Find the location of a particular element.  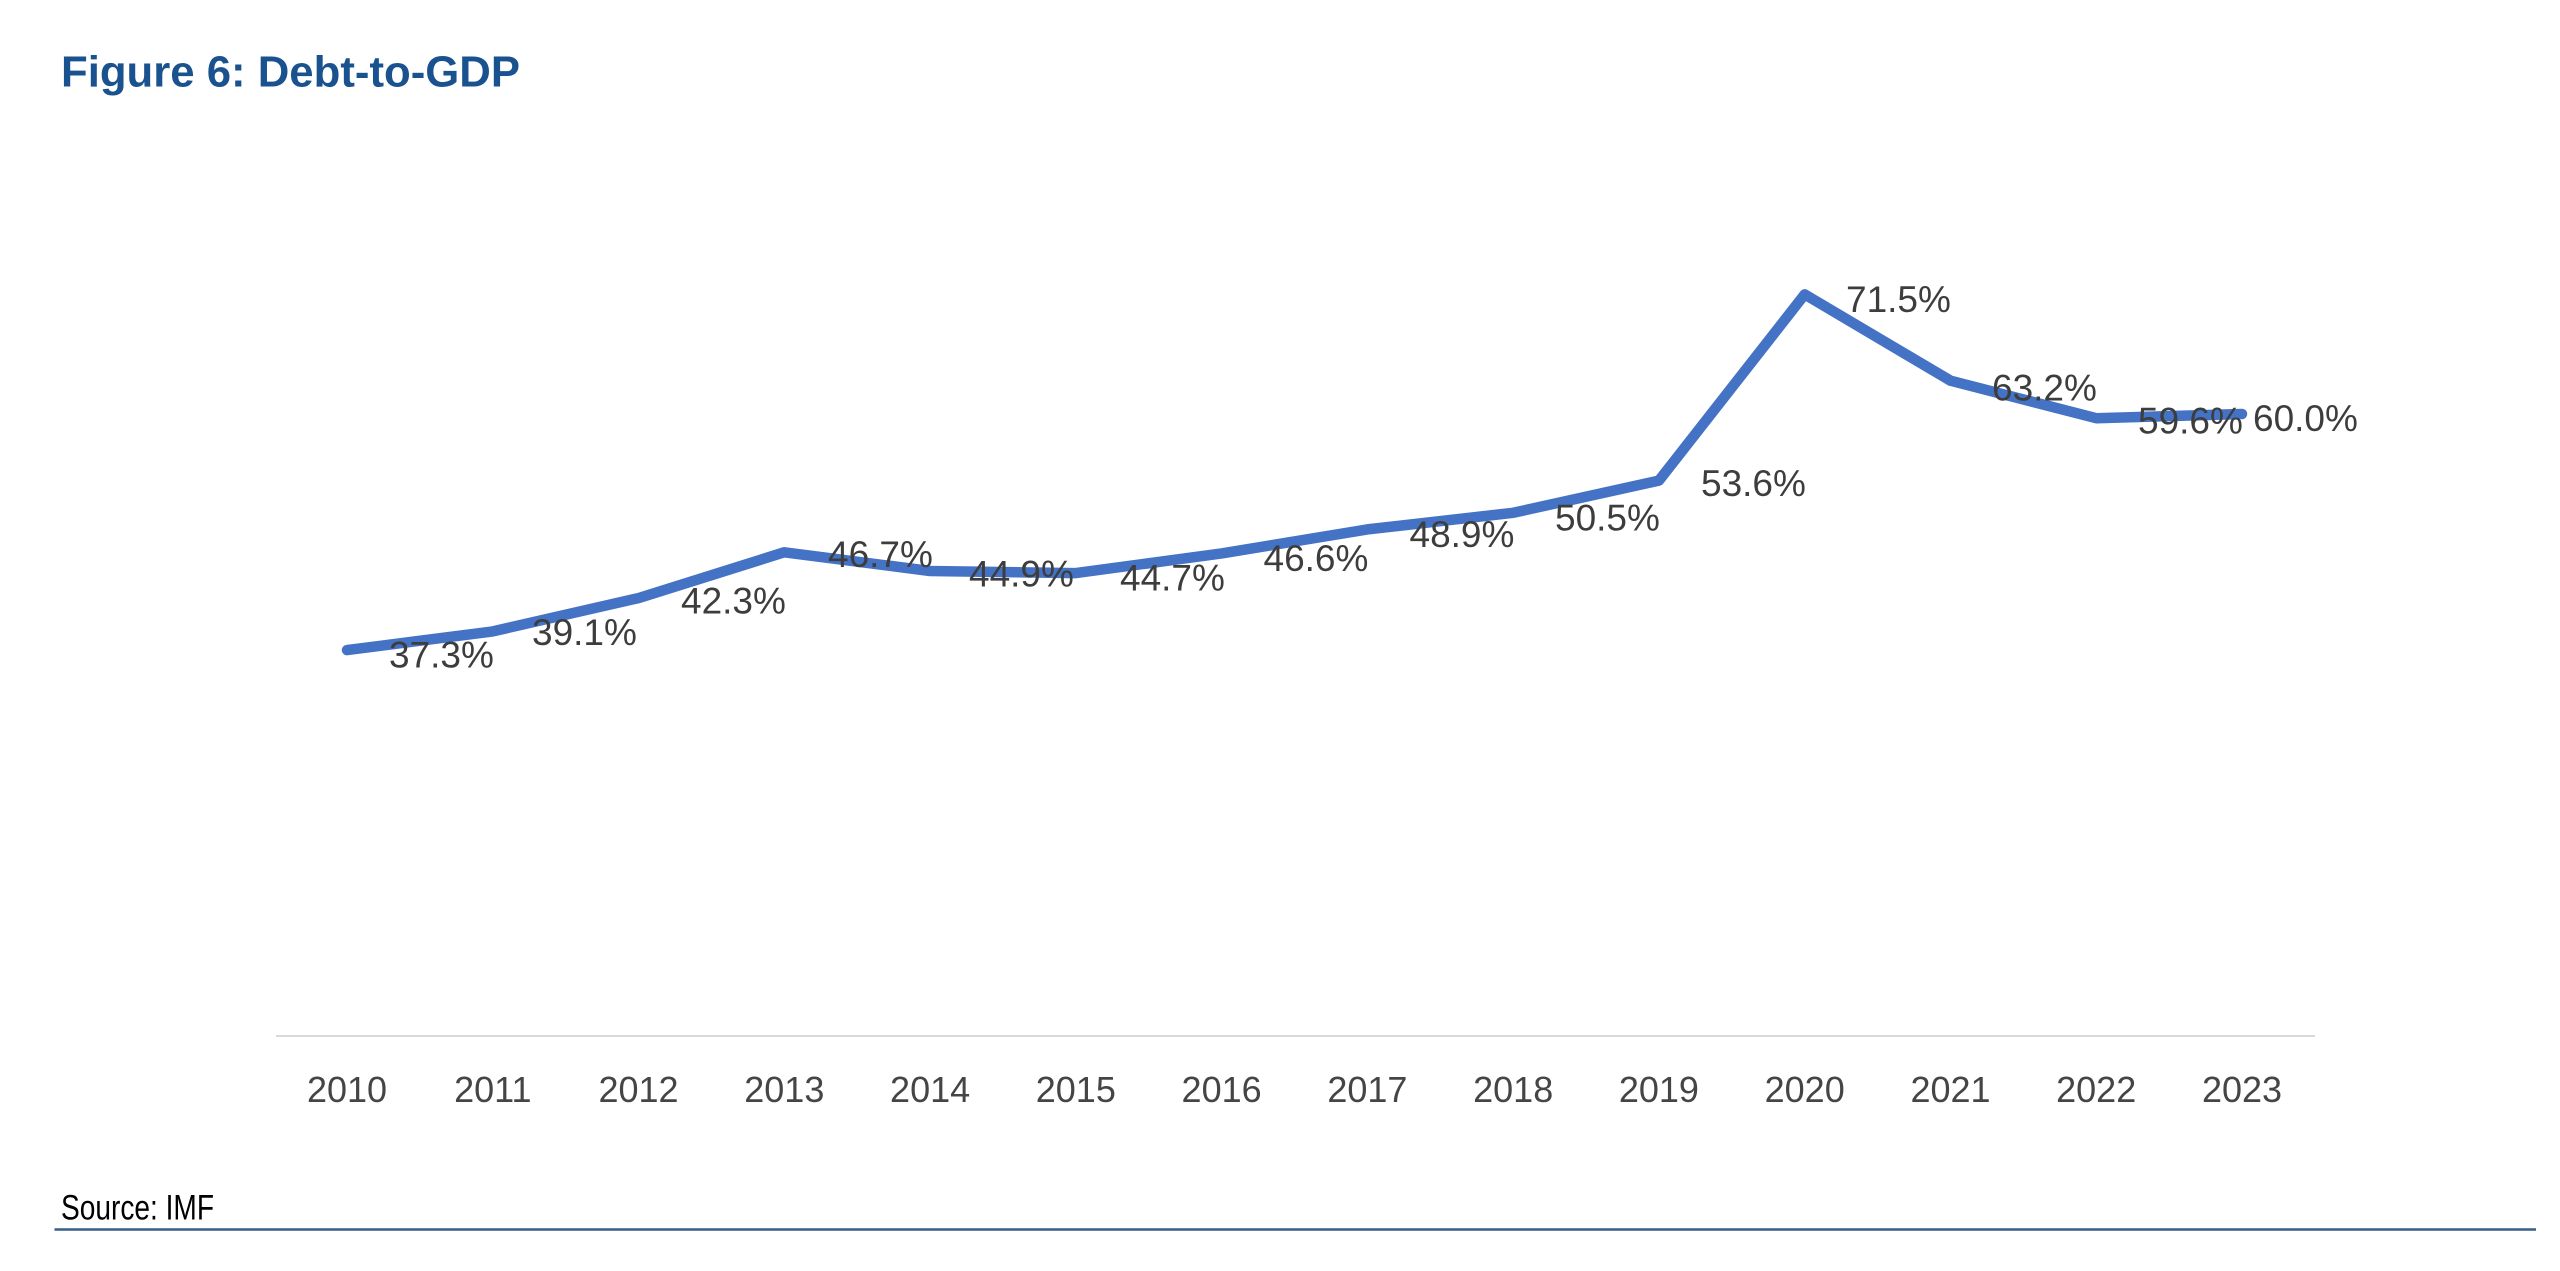

svg-text: 2011 is located at coordinates (492, 1089).